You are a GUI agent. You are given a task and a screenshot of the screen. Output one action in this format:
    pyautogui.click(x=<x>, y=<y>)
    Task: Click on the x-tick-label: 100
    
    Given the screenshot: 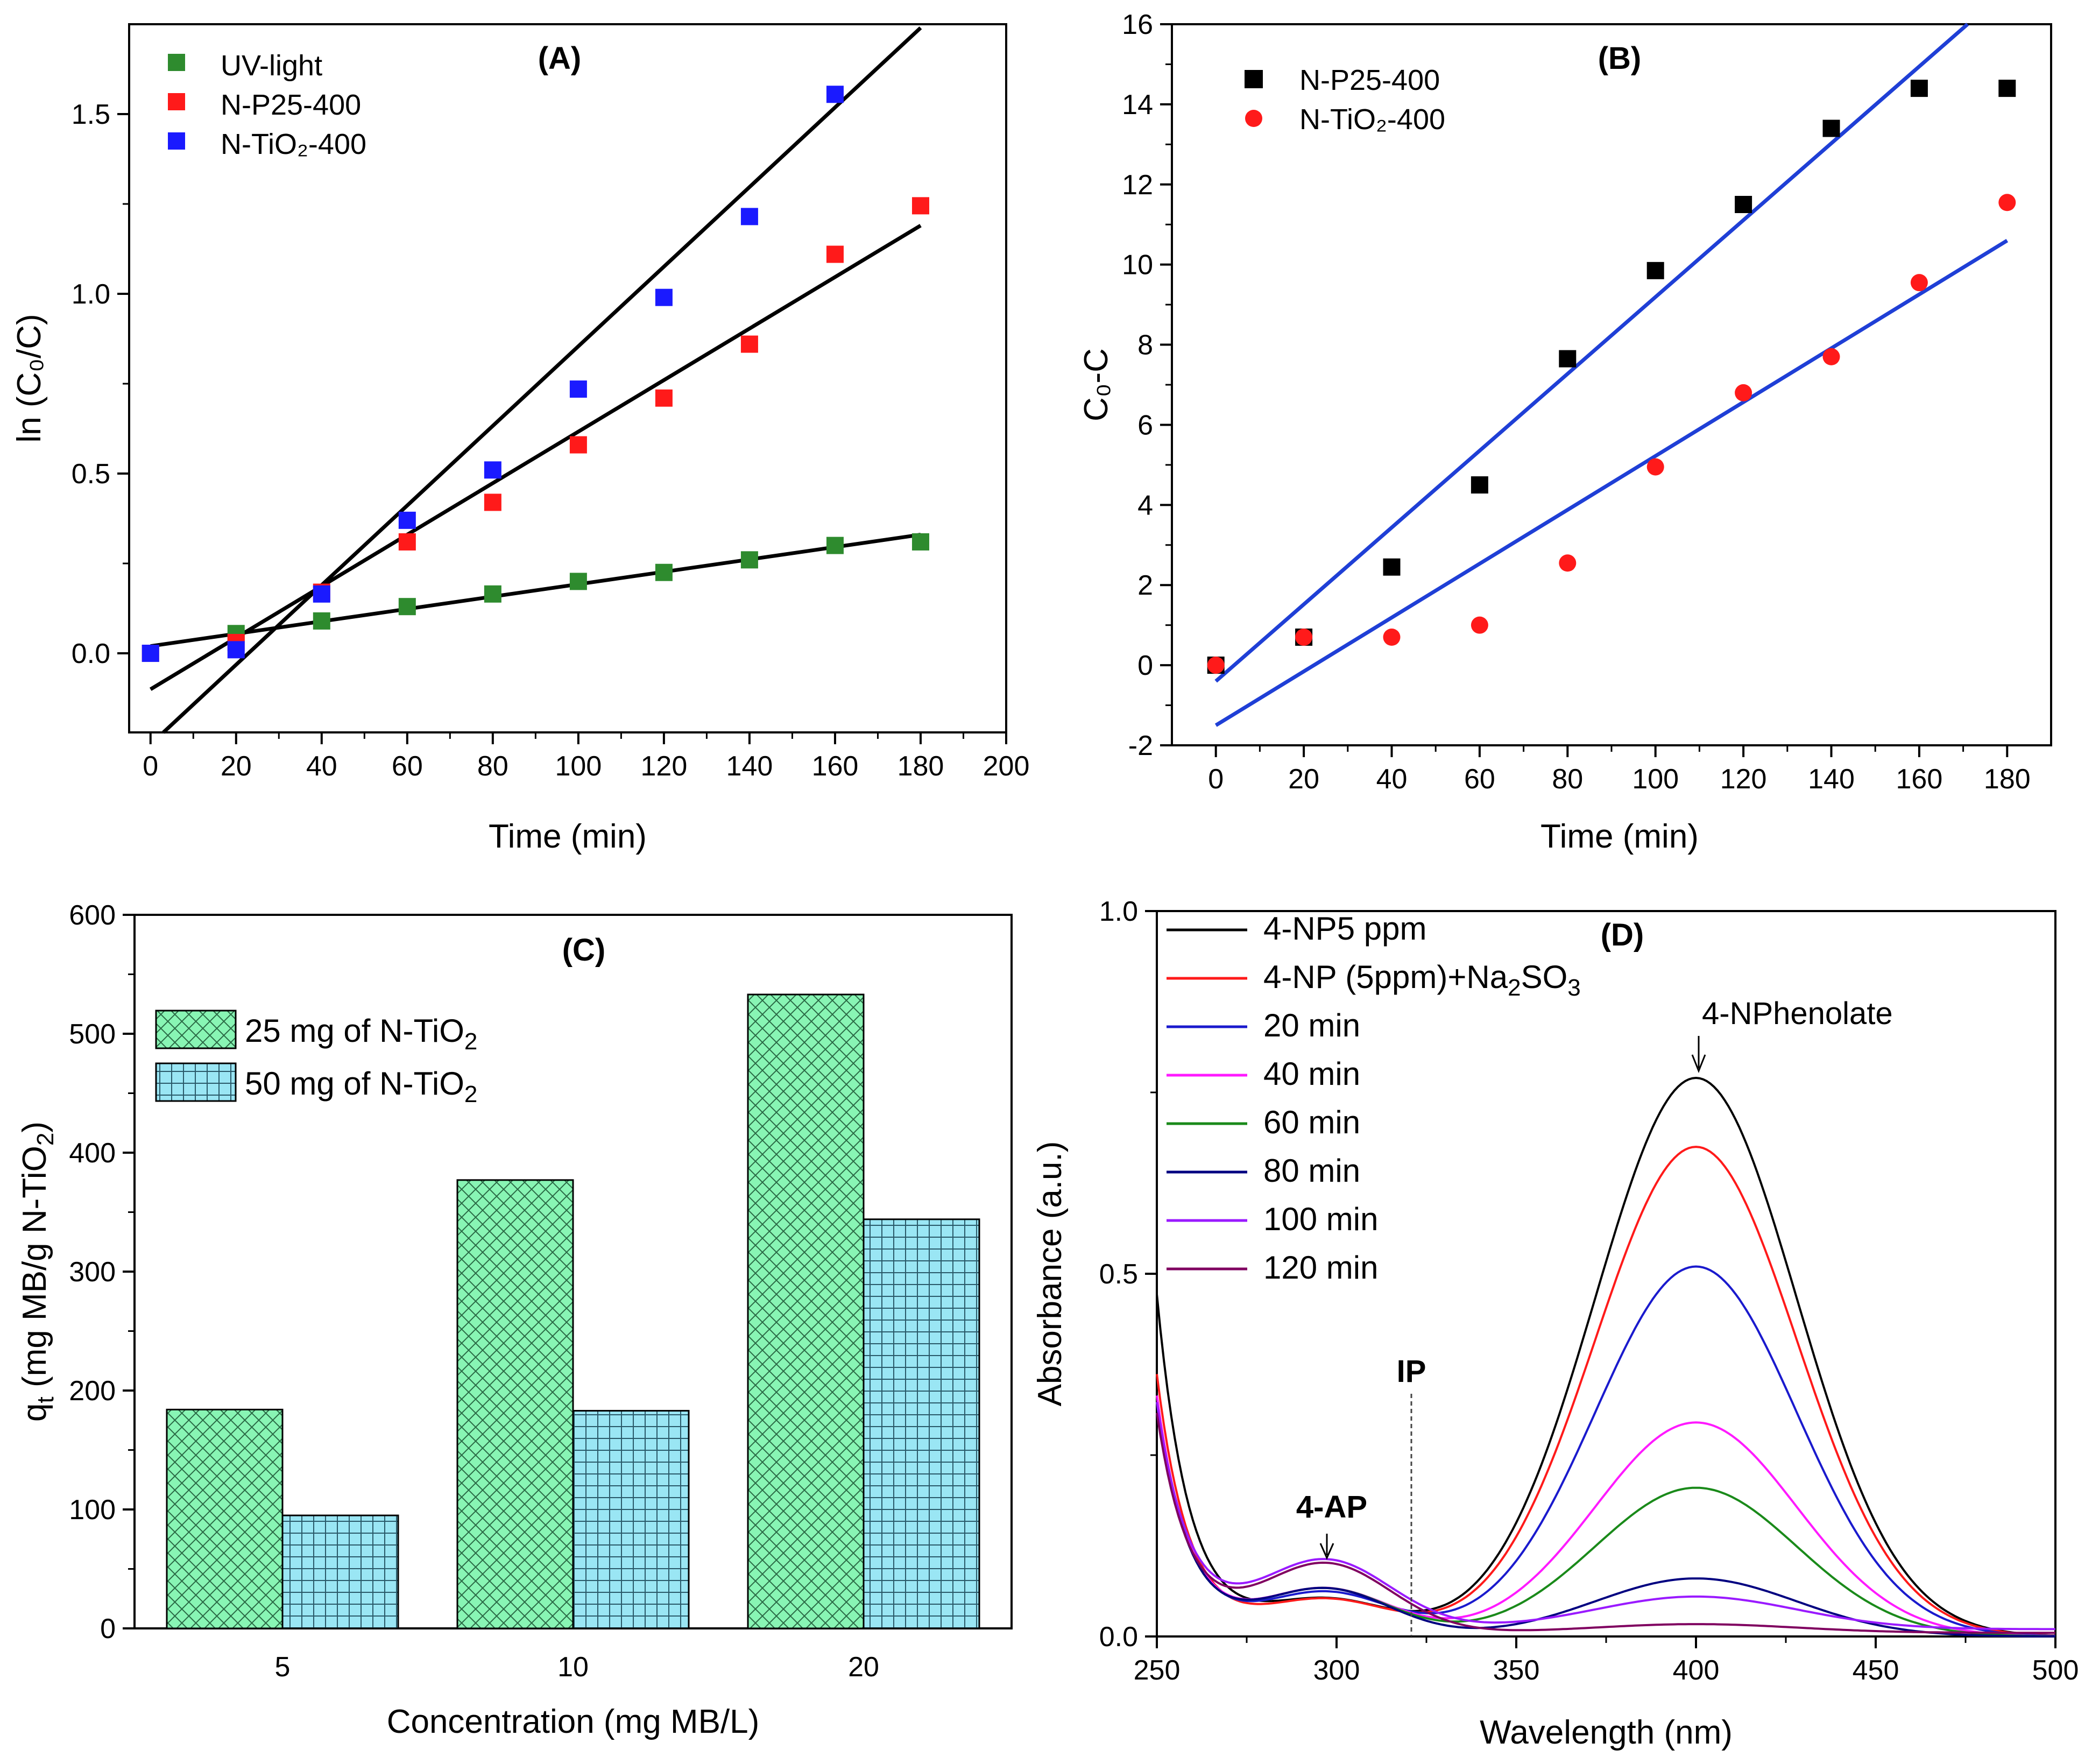 What is the action you would take?
    pyautogui.click(x=578, y=766)
    